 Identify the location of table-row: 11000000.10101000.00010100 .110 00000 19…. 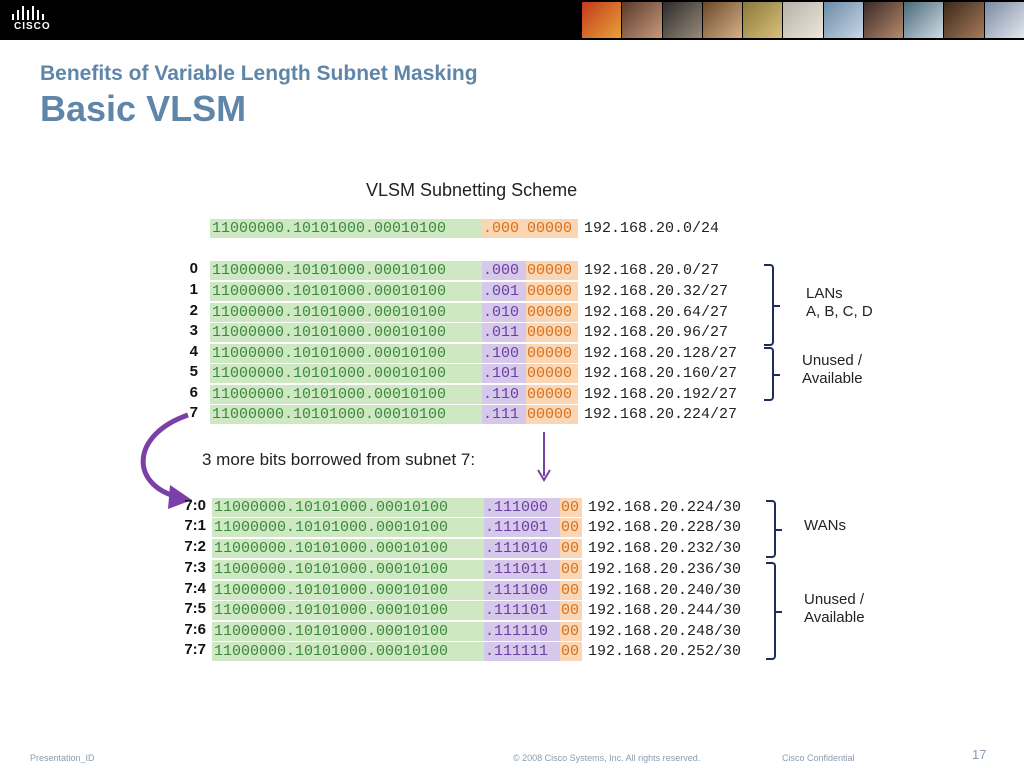
(473, 394).